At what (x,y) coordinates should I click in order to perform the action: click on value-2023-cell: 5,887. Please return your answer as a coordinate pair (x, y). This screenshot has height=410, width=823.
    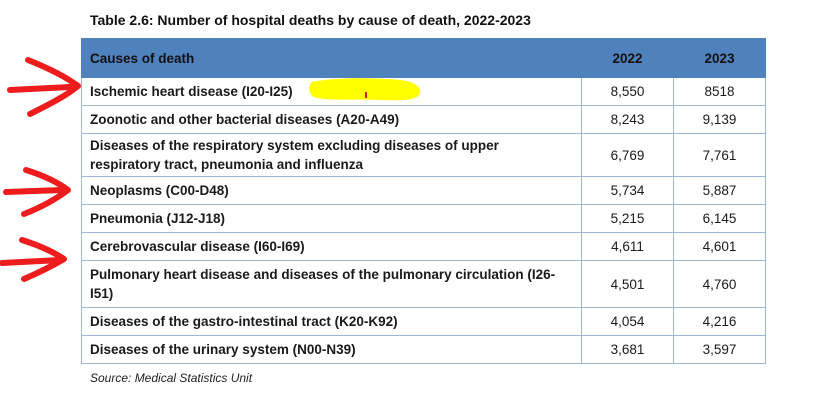
    Looking at the image, I should click on (719, 190).